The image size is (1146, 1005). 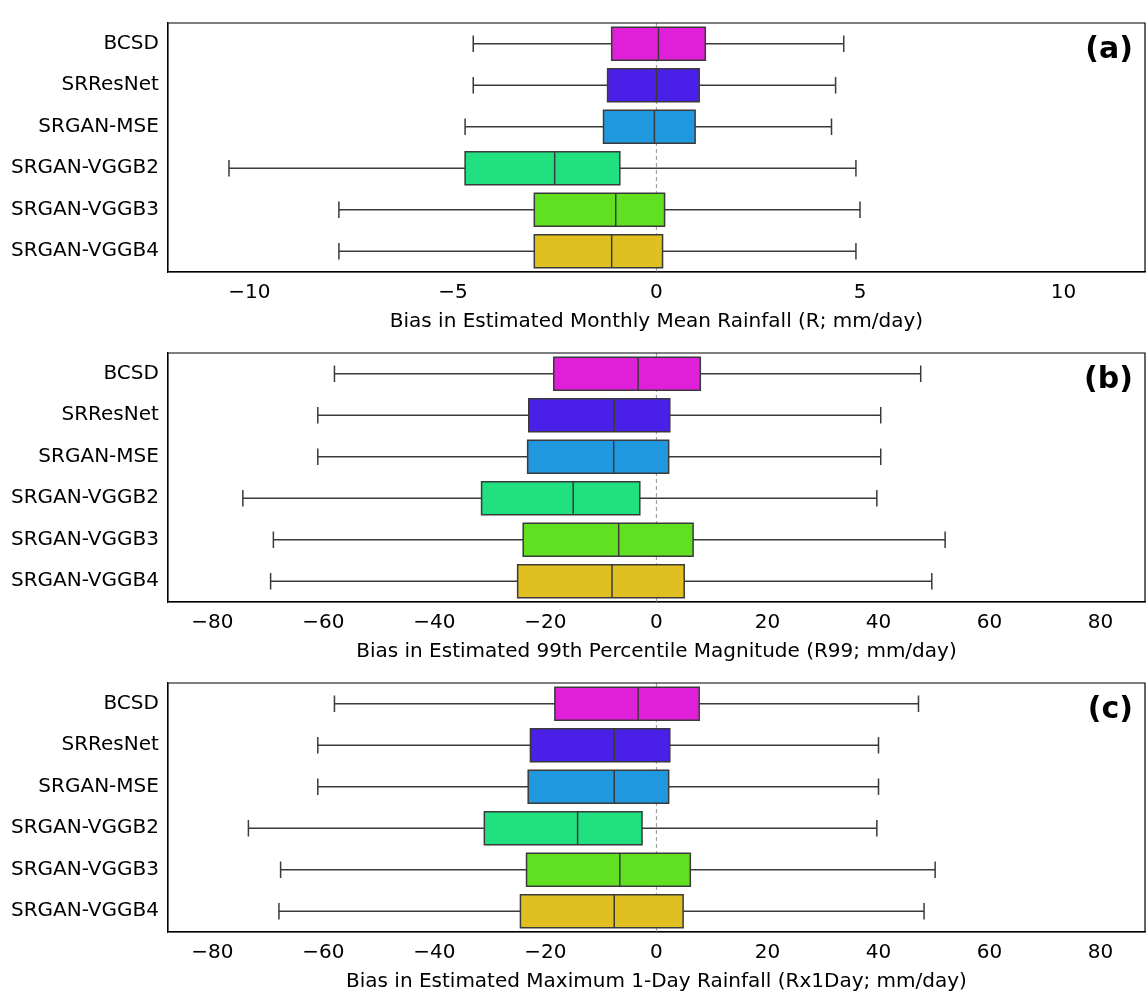 I want to click on x-tick-label: 5, so click(x=860, y=291).